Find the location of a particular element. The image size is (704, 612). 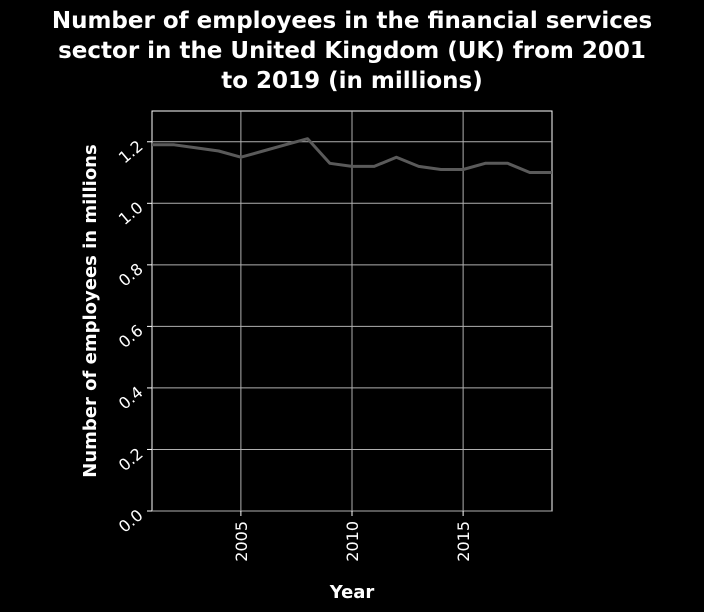

y-axis-ticks: 0.0 0.2 0.4 0.6 0.8 1.0 1.2 is located at coordinates (133, 336).